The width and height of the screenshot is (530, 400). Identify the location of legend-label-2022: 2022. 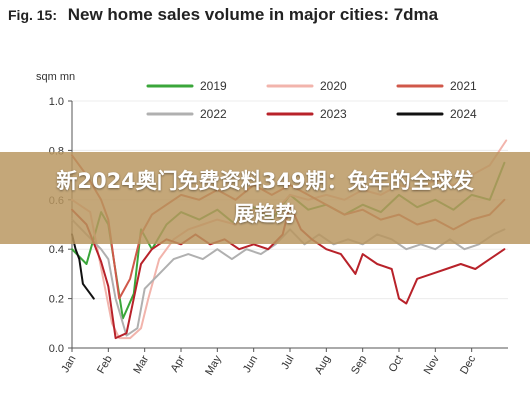
(213, 114).